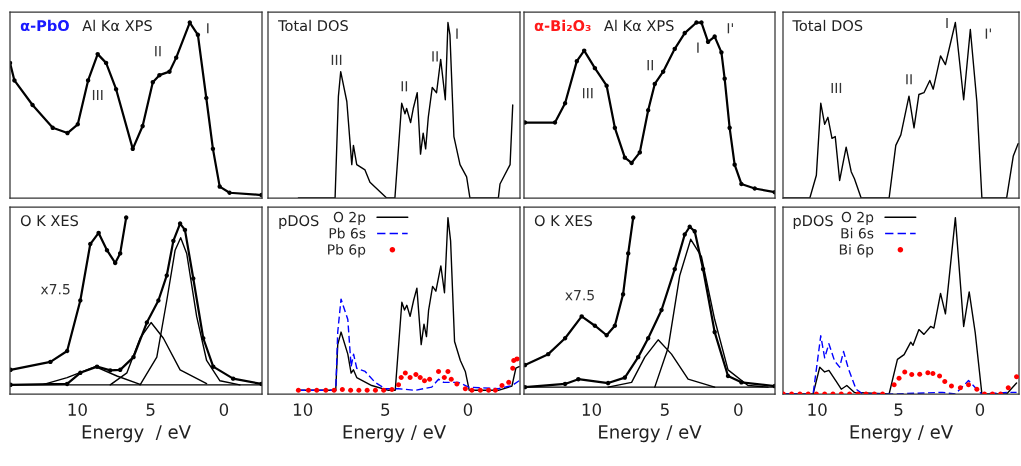  I want to click on legend-label: Pb 6p, so click(347, 251).